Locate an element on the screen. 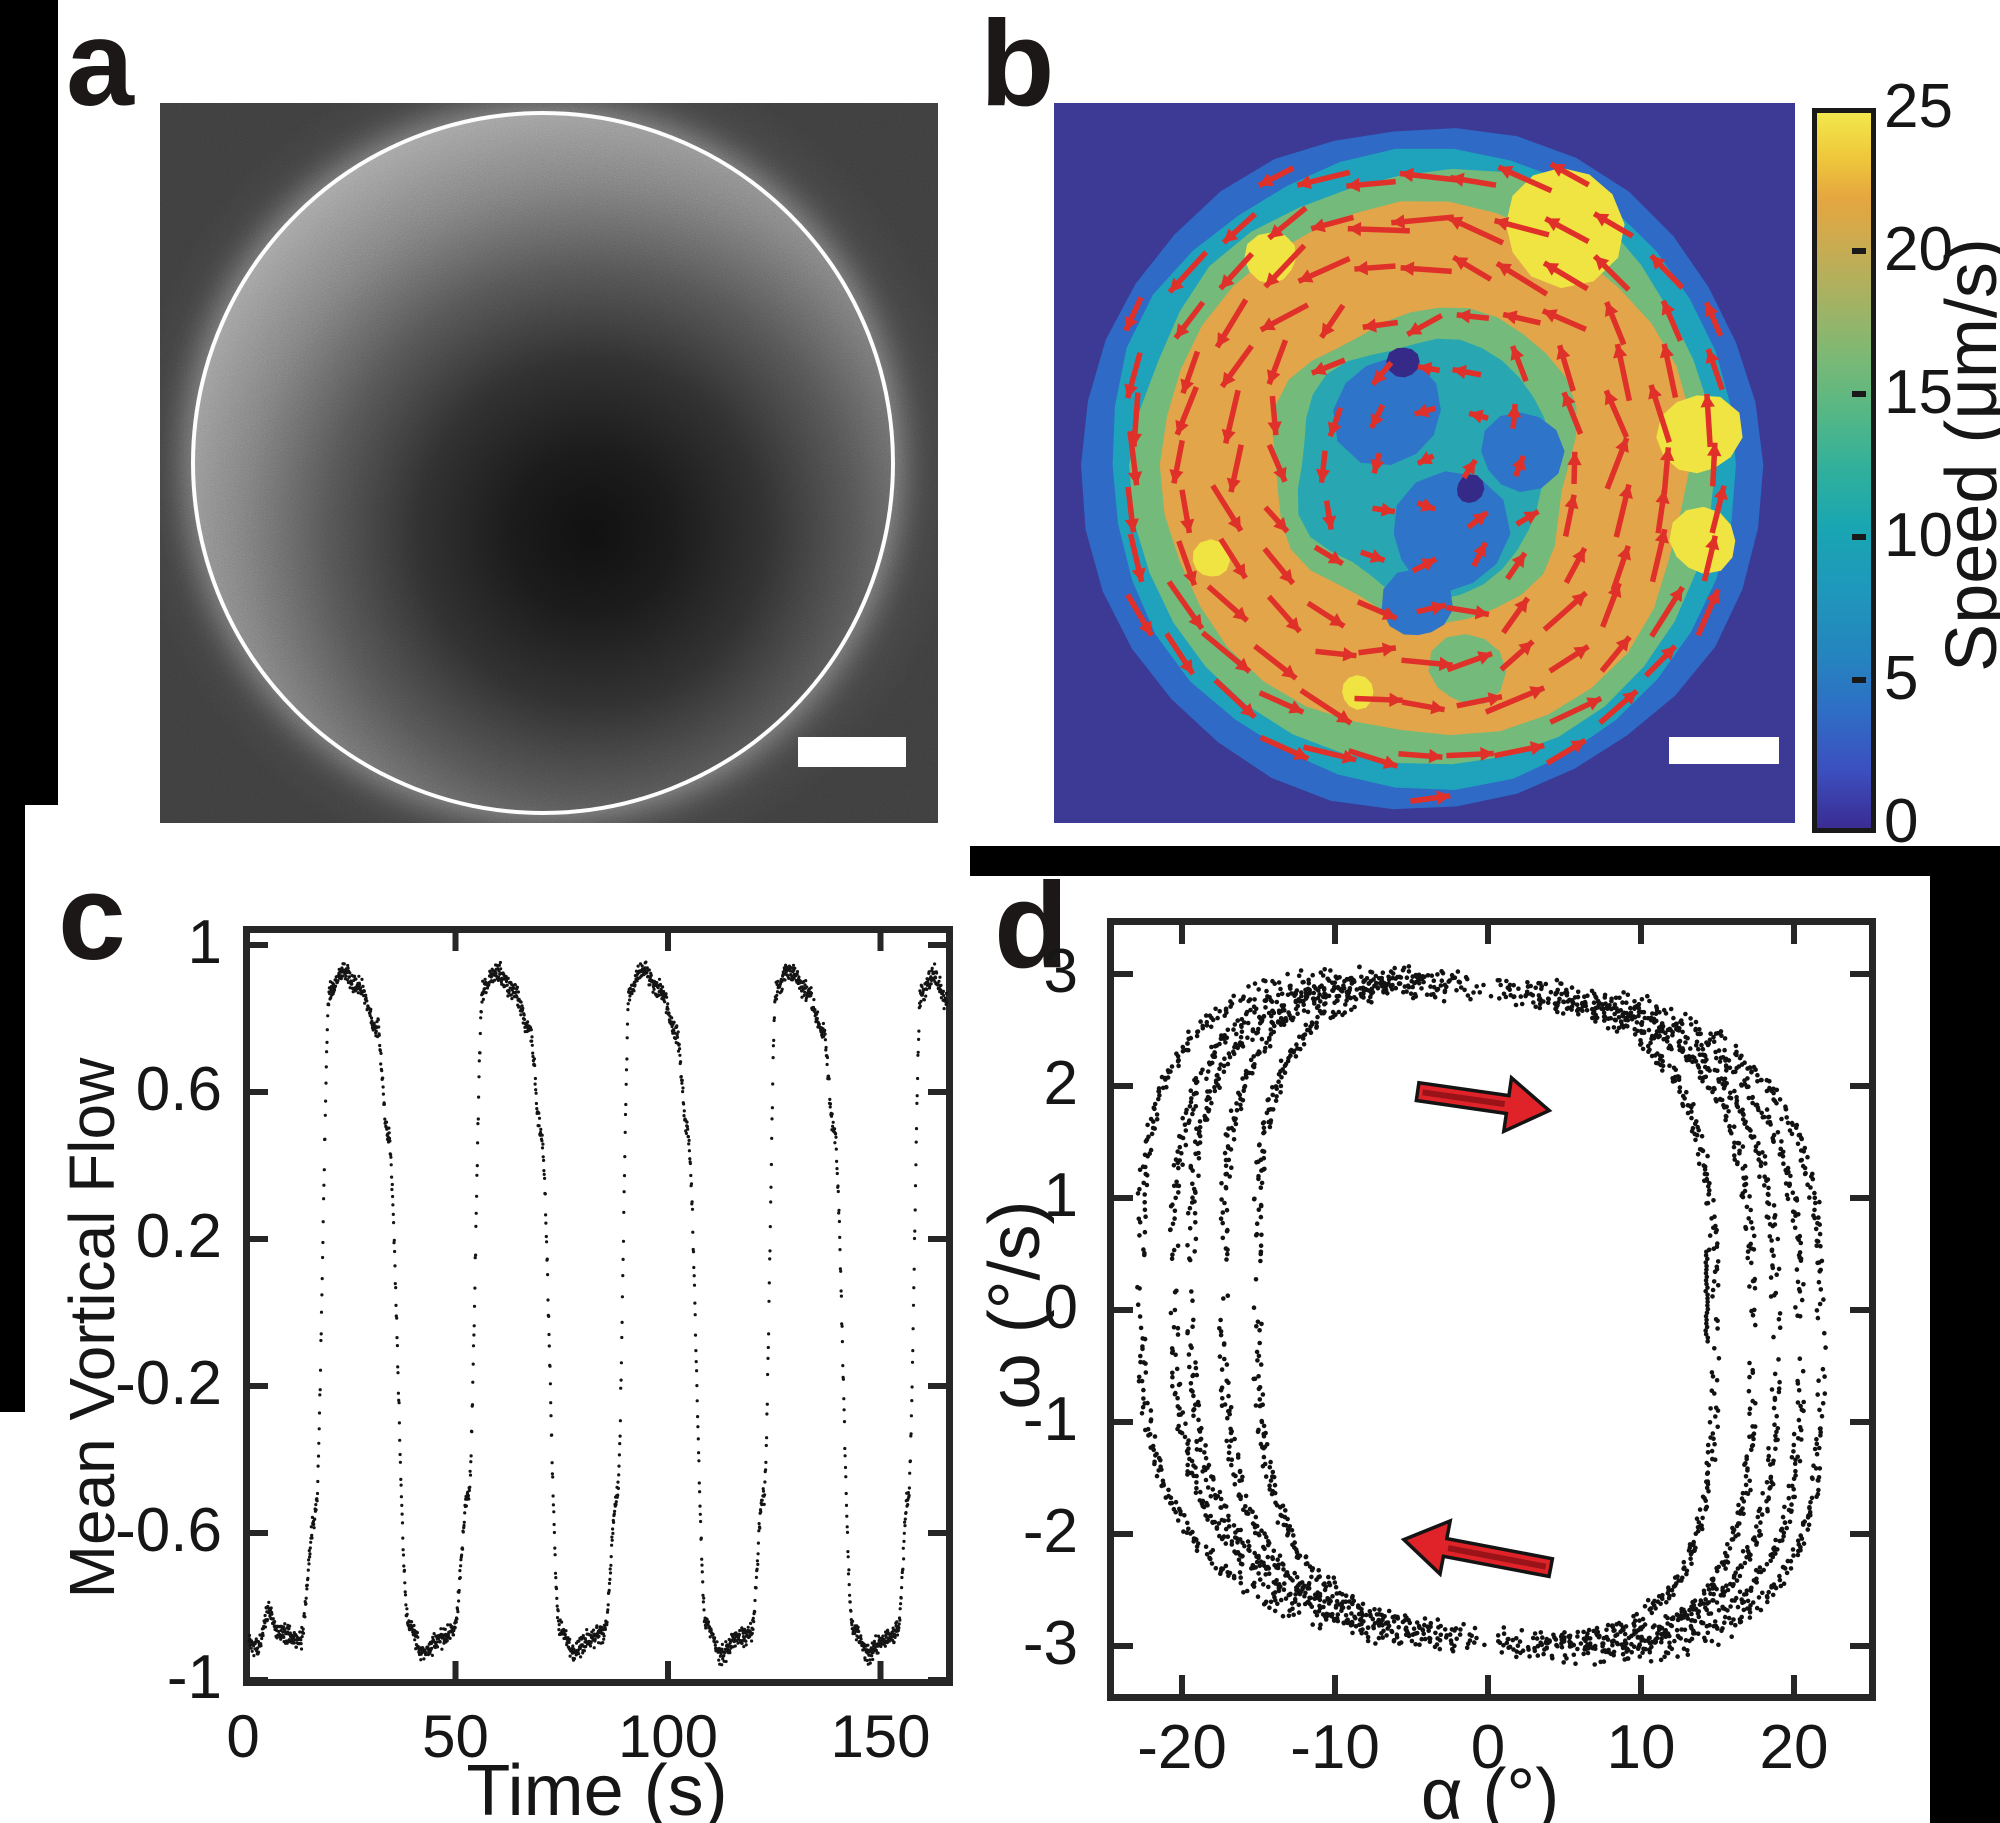  divider-bar-left is located at coordinates (12, 1108).